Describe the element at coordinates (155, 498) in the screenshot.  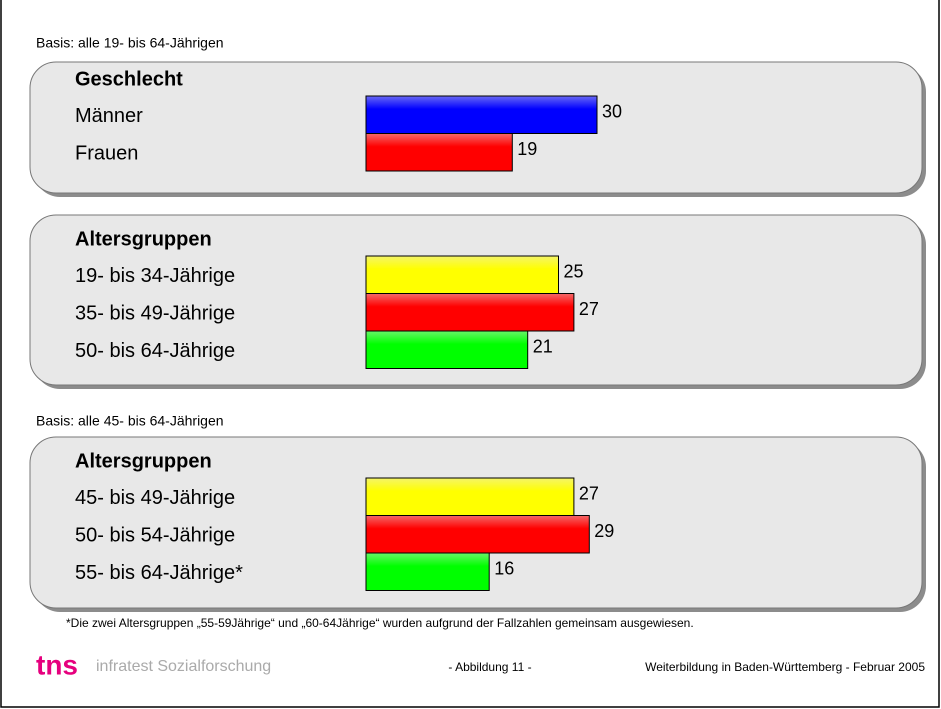
I see `category-label: 45- bis 49-Jährige` at that location.